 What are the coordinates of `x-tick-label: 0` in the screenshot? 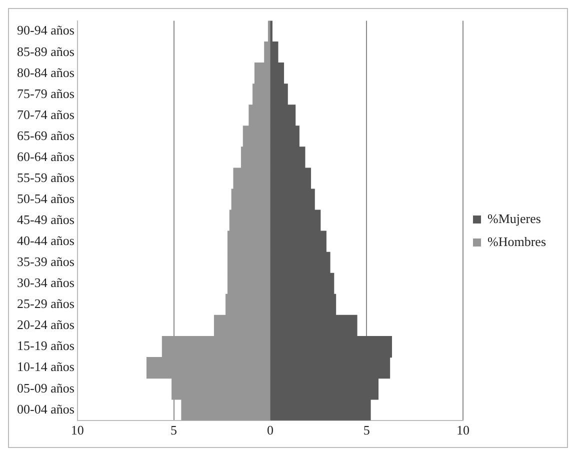 It's located at (270, 430).